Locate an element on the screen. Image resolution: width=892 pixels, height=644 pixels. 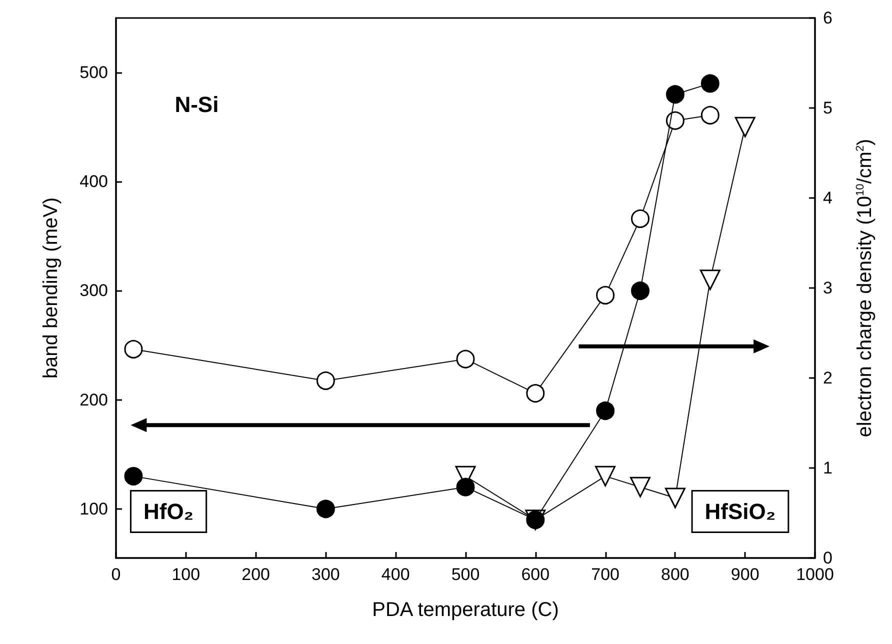
x-tick-label: 800 is located at coordinates (675, 574).